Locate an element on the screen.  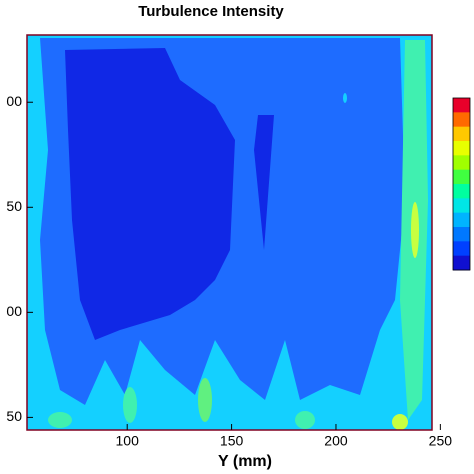
chart-title: Turbulence Intensity is located at coordinates (211, 11).